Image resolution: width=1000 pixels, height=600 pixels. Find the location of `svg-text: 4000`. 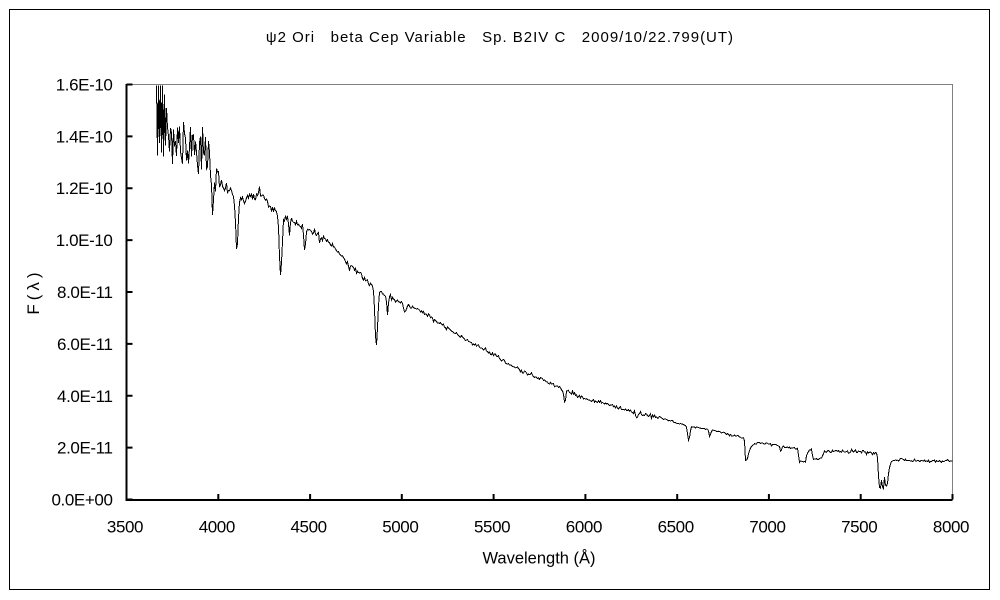

svg-text: 4000 is located at coordinates (217, 527).